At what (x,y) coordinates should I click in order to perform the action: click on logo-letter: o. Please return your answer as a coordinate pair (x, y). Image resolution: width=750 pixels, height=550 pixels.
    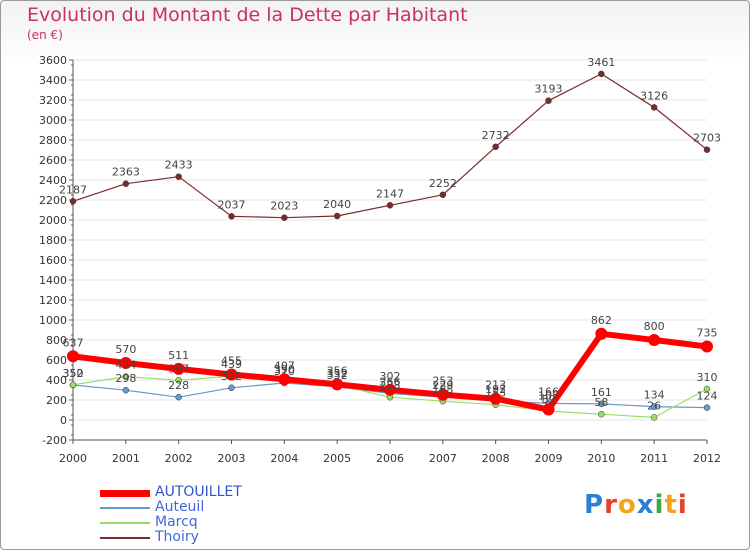
    Looking at the image, I should click on (627, 505).